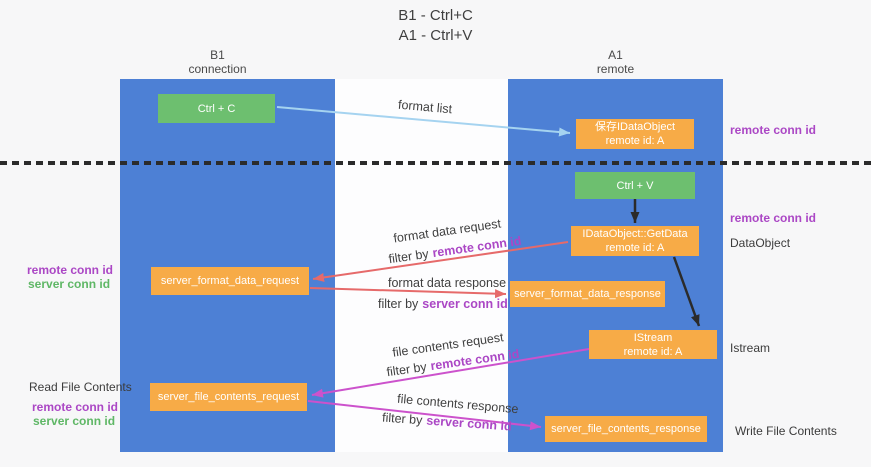 The width and height of the screenshot is (871, 467). What do you see at coordinates (217, 69) in the screenshot?
I see `left-column-subtitle: connection` at bounding box center [217, 69].